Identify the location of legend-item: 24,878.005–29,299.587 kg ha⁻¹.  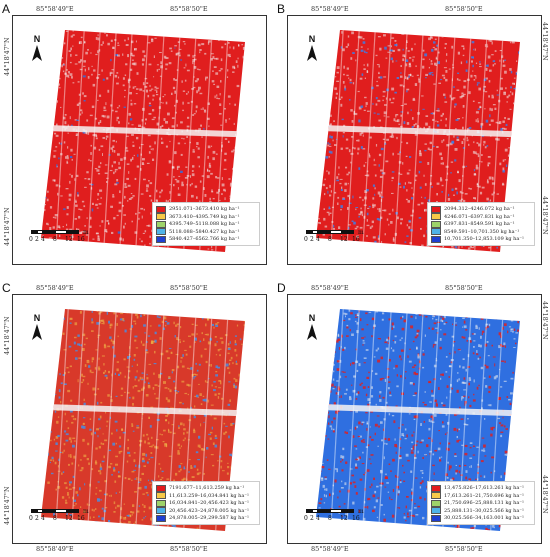
(206, 518).